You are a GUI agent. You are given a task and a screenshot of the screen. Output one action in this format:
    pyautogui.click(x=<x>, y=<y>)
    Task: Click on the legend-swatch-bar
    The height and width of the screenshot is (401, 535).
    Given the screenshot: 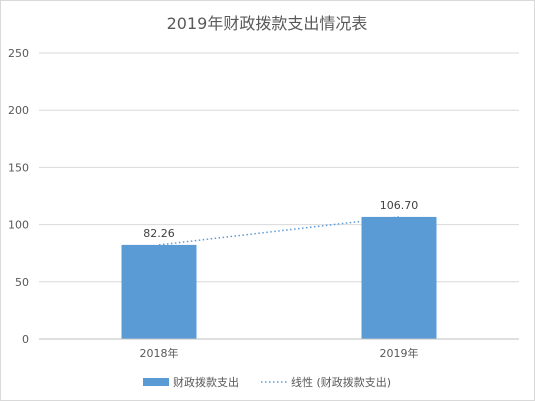 What is the action you would take?
    pyautogui.click(x=156, y=382)
    